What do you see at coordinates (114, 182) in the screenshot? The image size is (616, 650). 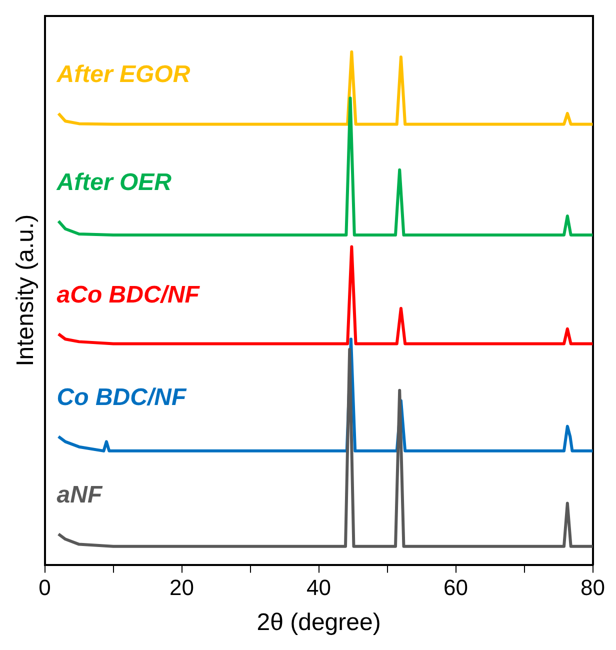 I see `series-label: After OER` at bounding box center [114, 182].